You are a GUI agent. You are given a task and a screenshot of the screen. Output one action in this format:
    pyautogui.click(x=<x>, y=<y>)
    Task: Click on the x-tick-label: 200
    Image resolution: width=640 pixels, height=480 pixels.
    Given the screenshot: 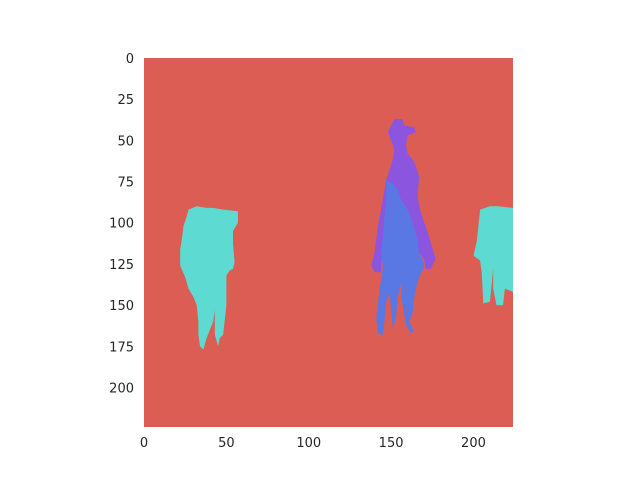 What is the action you would take?
    pyautogui.click(x=473, y=443)
    